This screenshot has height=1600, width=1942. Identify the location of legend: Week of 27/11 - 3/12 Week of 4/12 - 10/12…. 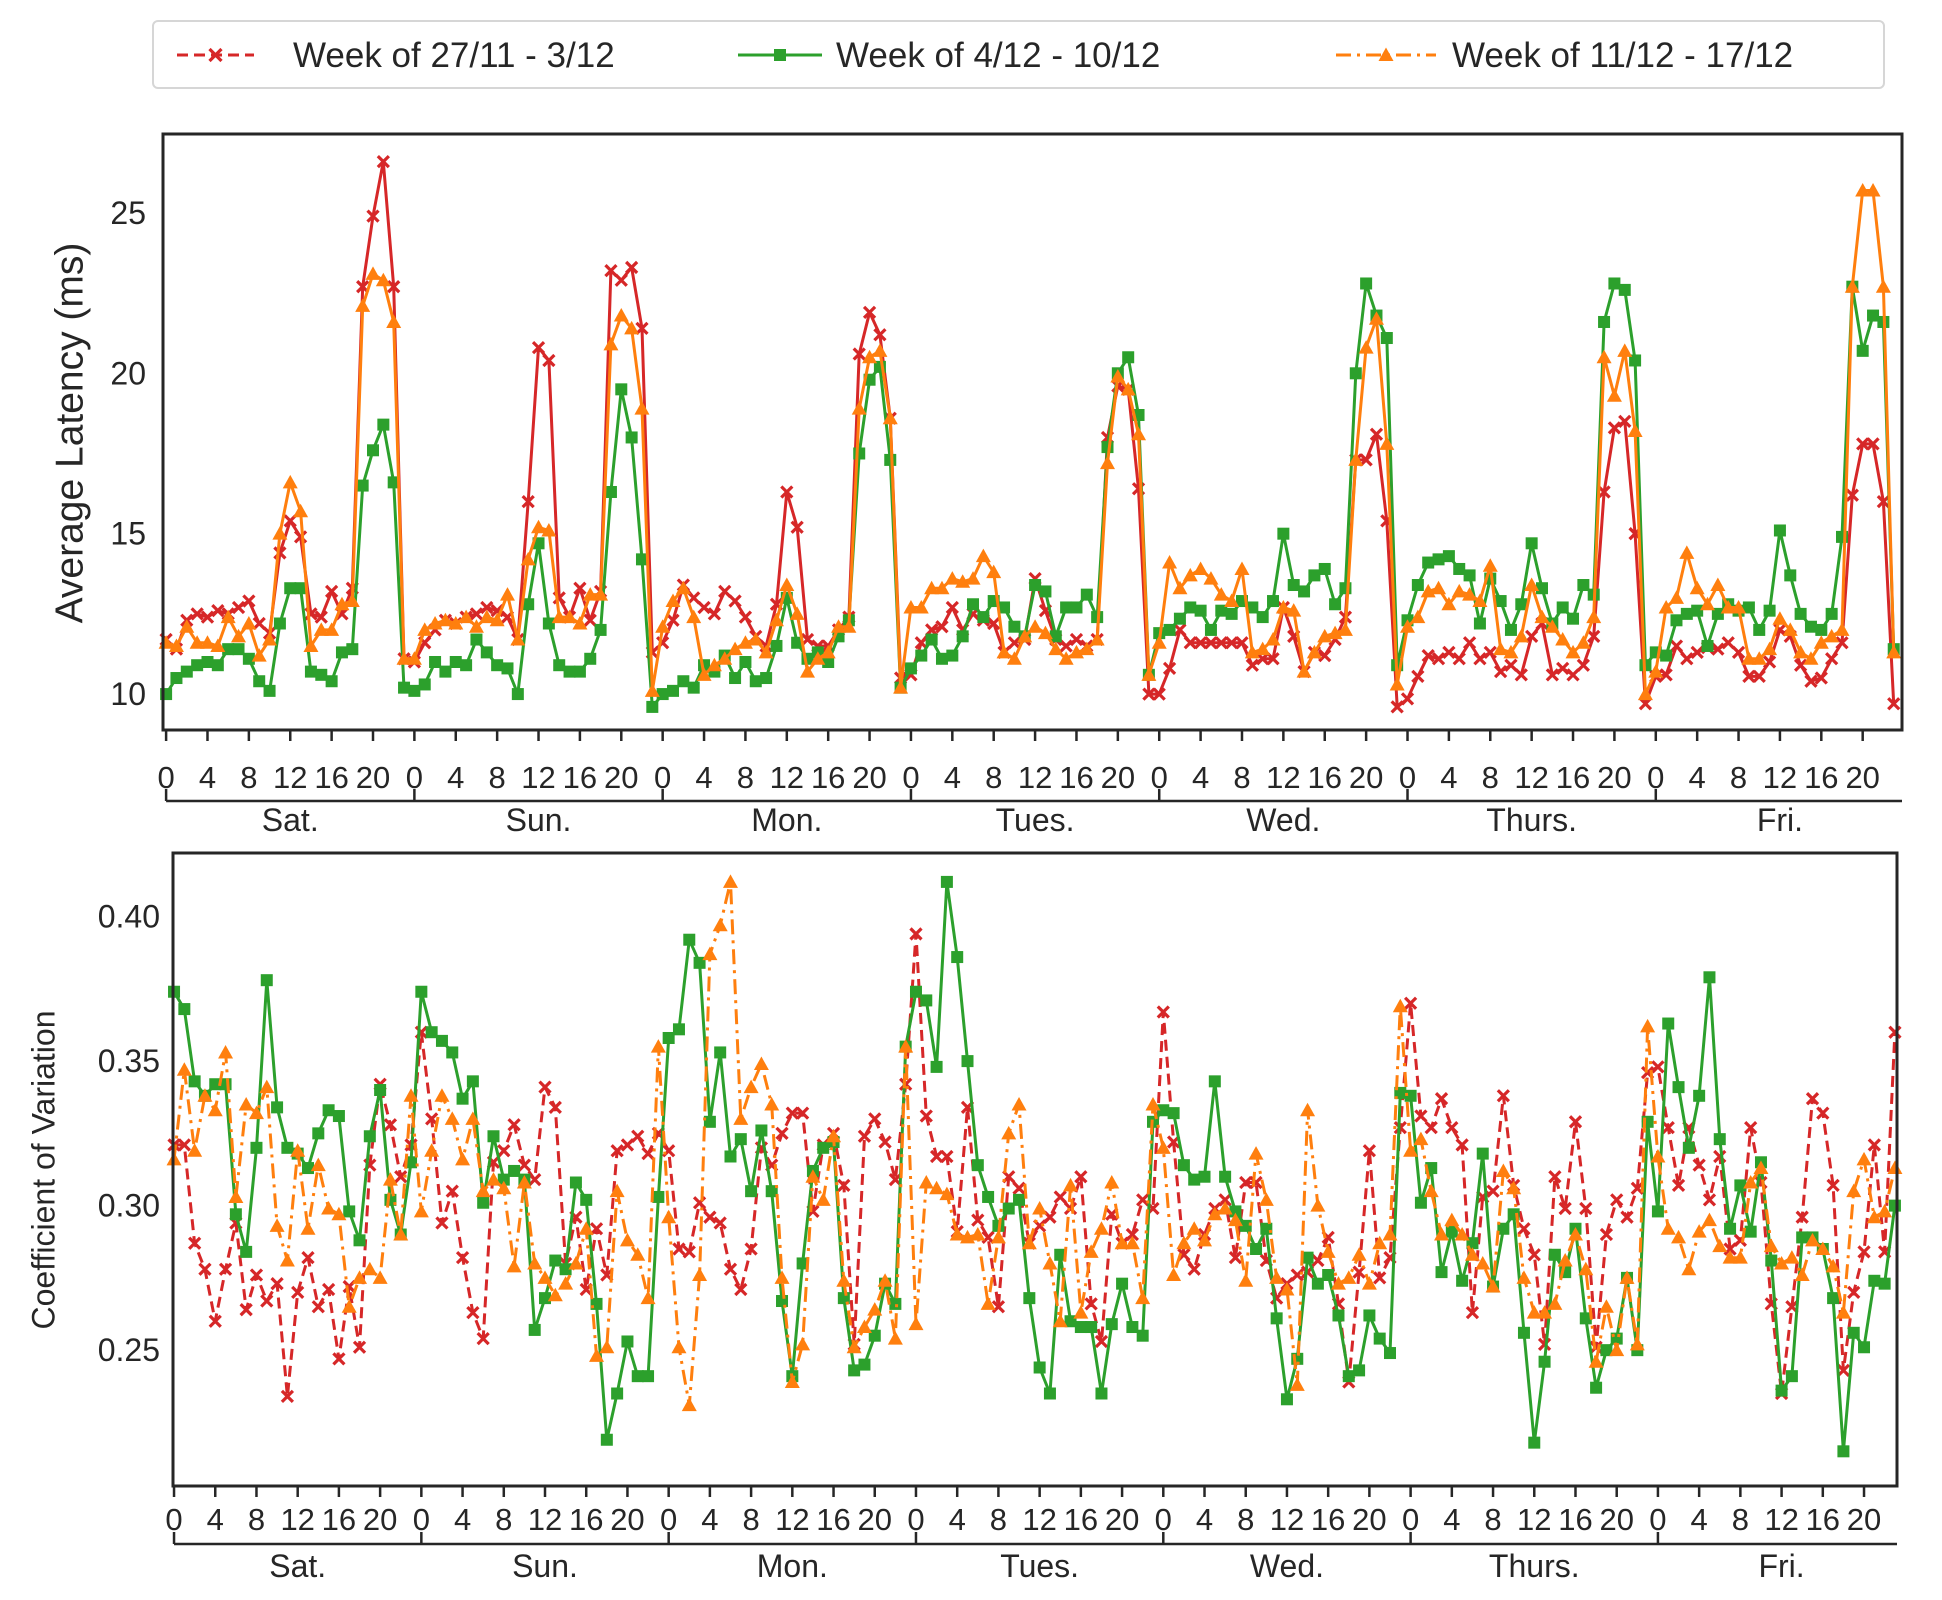
(1018, 54).